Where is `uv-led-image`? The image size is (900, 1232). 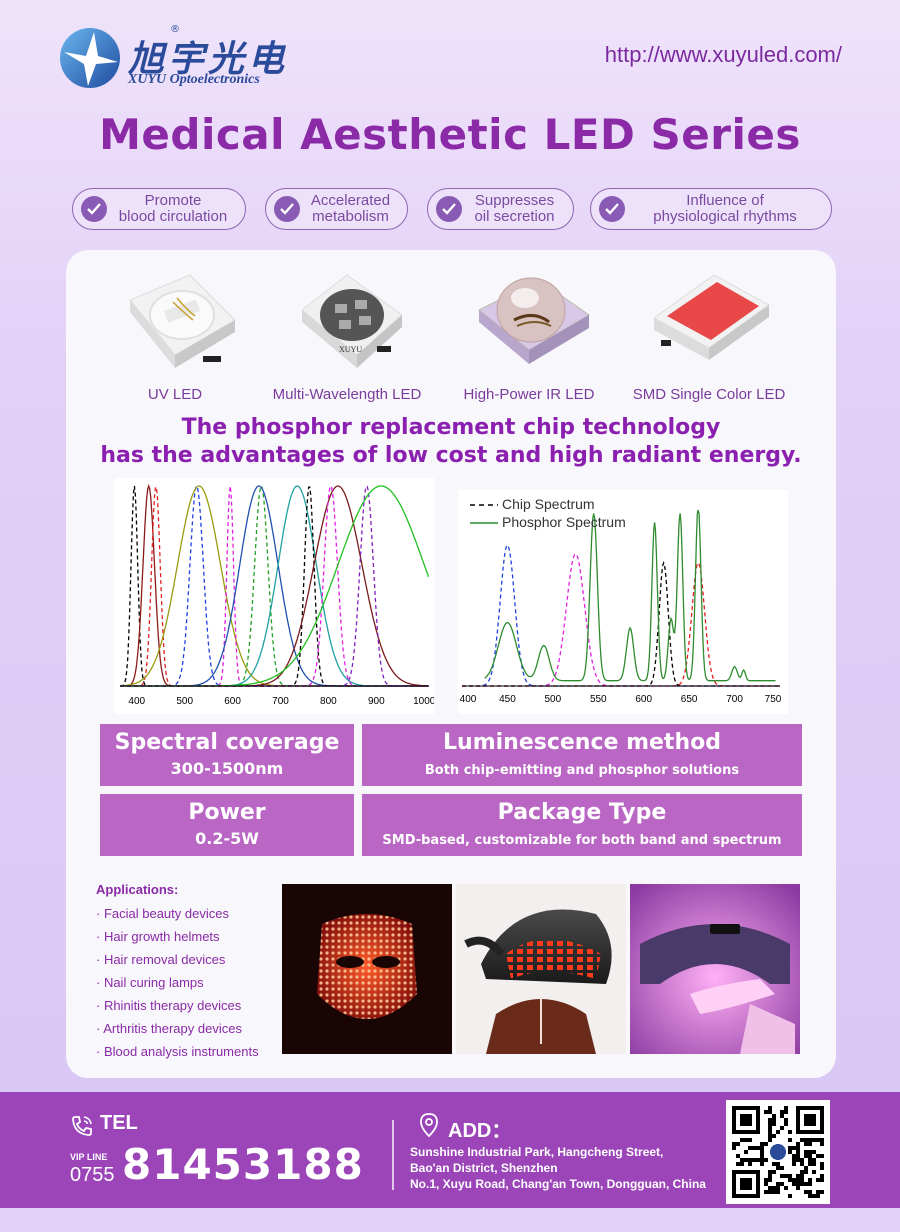
uv-led-image is located at coordinates (182, 321).